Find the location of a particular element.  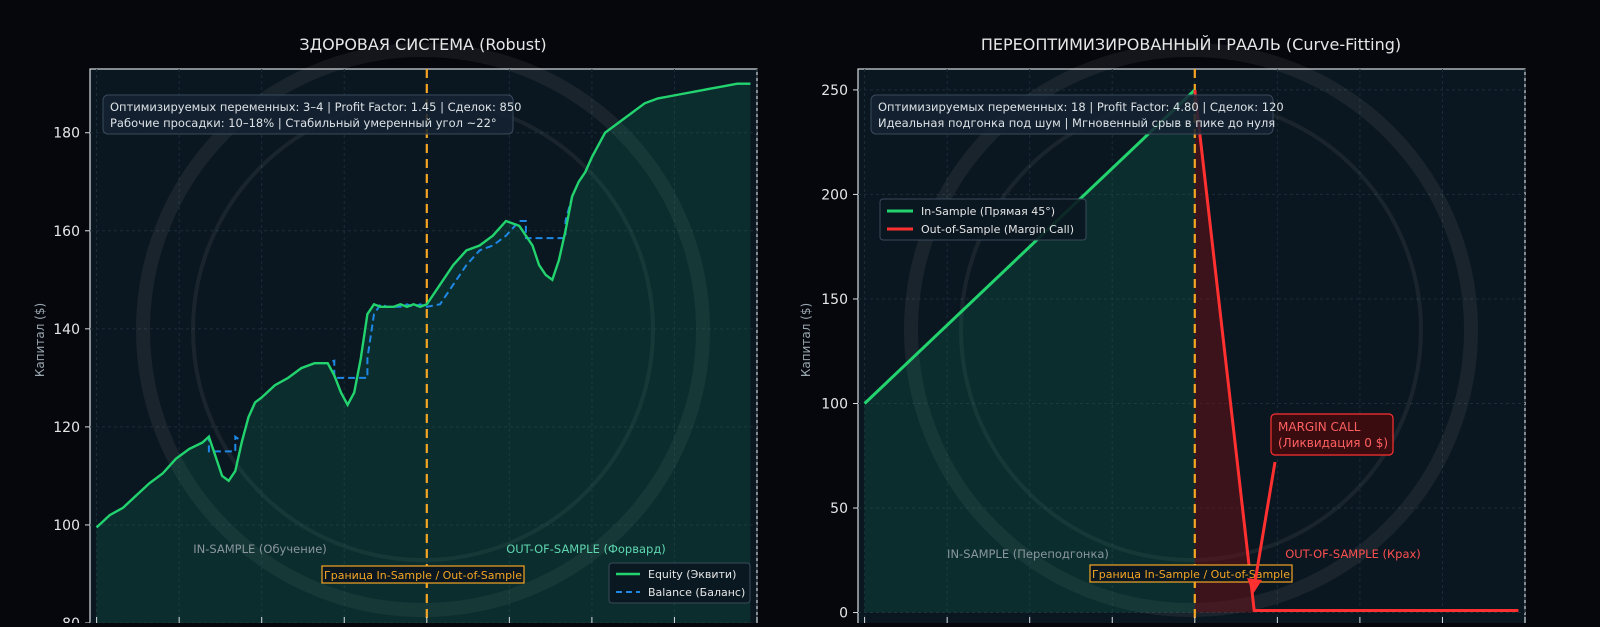

legend-label-balance: Balance (Баланс) is located at coordinates (696, 592).